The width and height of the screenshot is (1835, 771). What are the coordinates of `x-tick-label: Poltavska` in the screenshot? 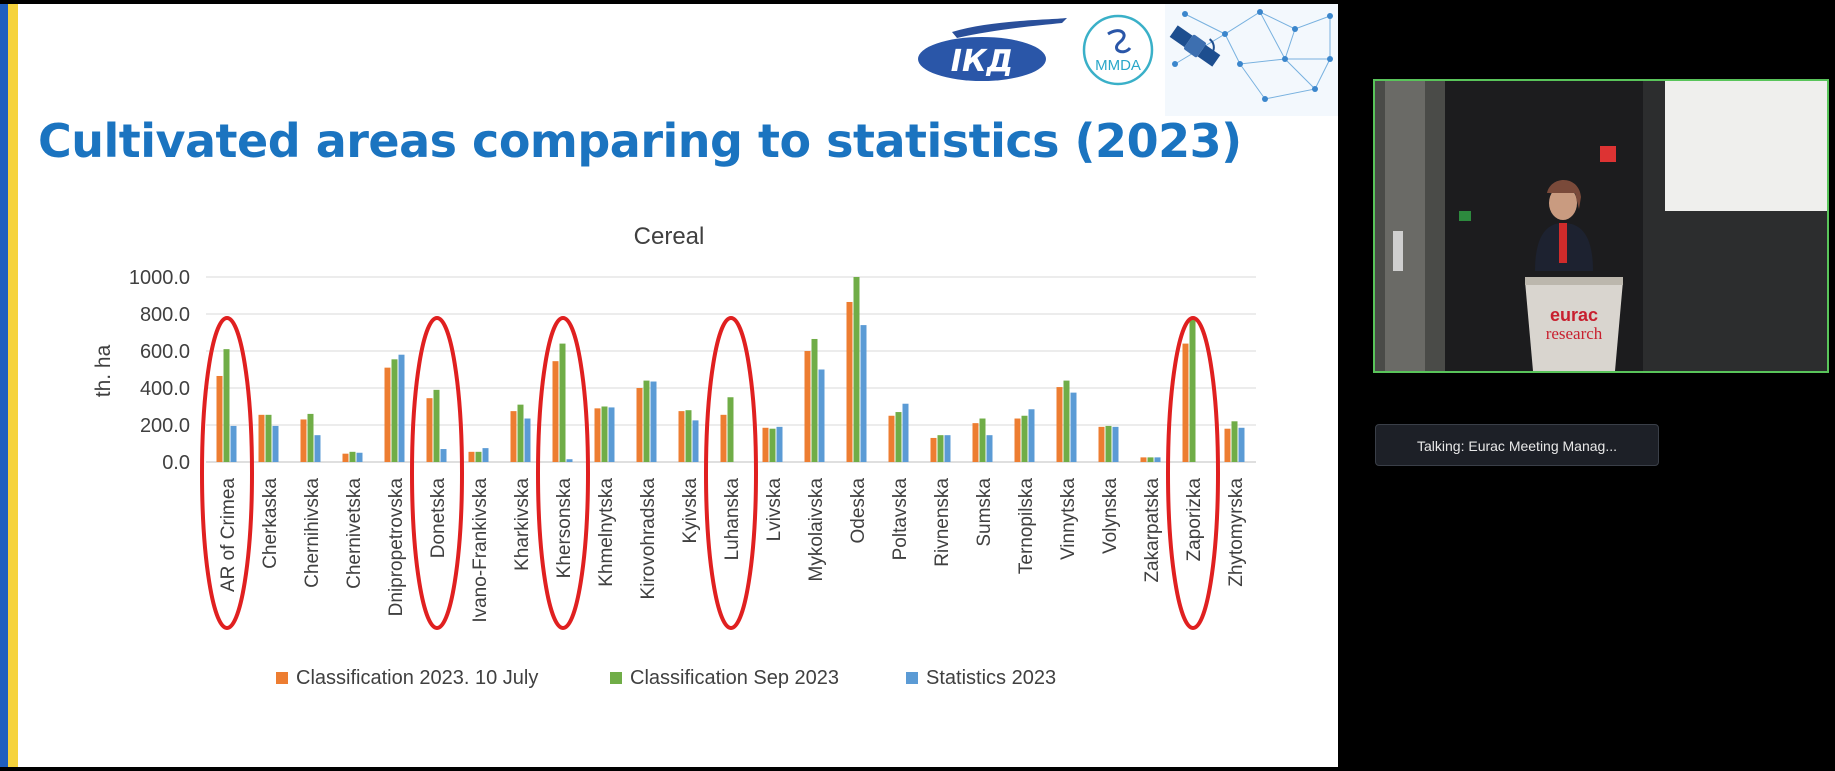 It's located at (900, 519).